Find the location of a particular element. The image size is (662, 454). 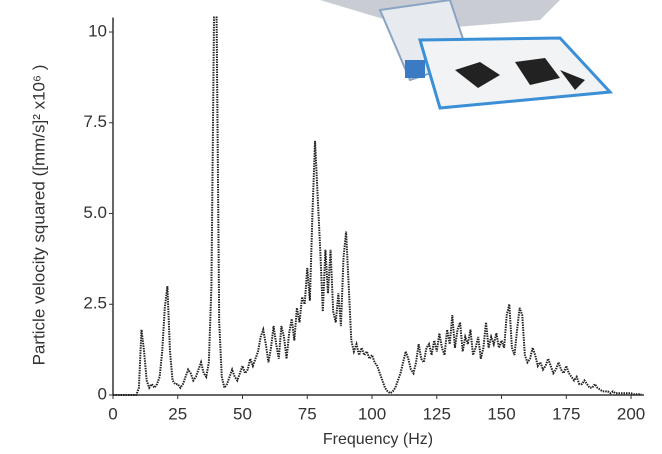

y-tick-label: 5.0 is located at coordinates (95, 212).